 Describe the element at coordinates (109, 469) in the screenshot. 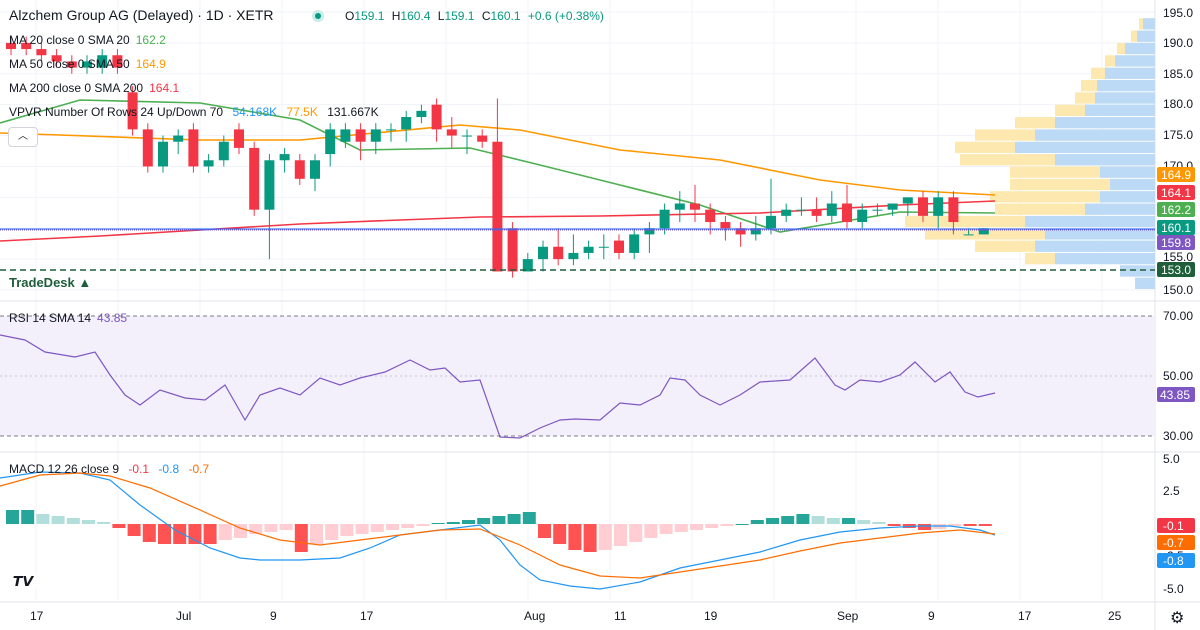

I see `indicator-macd: MACD 12 26 close 9 -0.1 -0.8 -0.7` at that location.